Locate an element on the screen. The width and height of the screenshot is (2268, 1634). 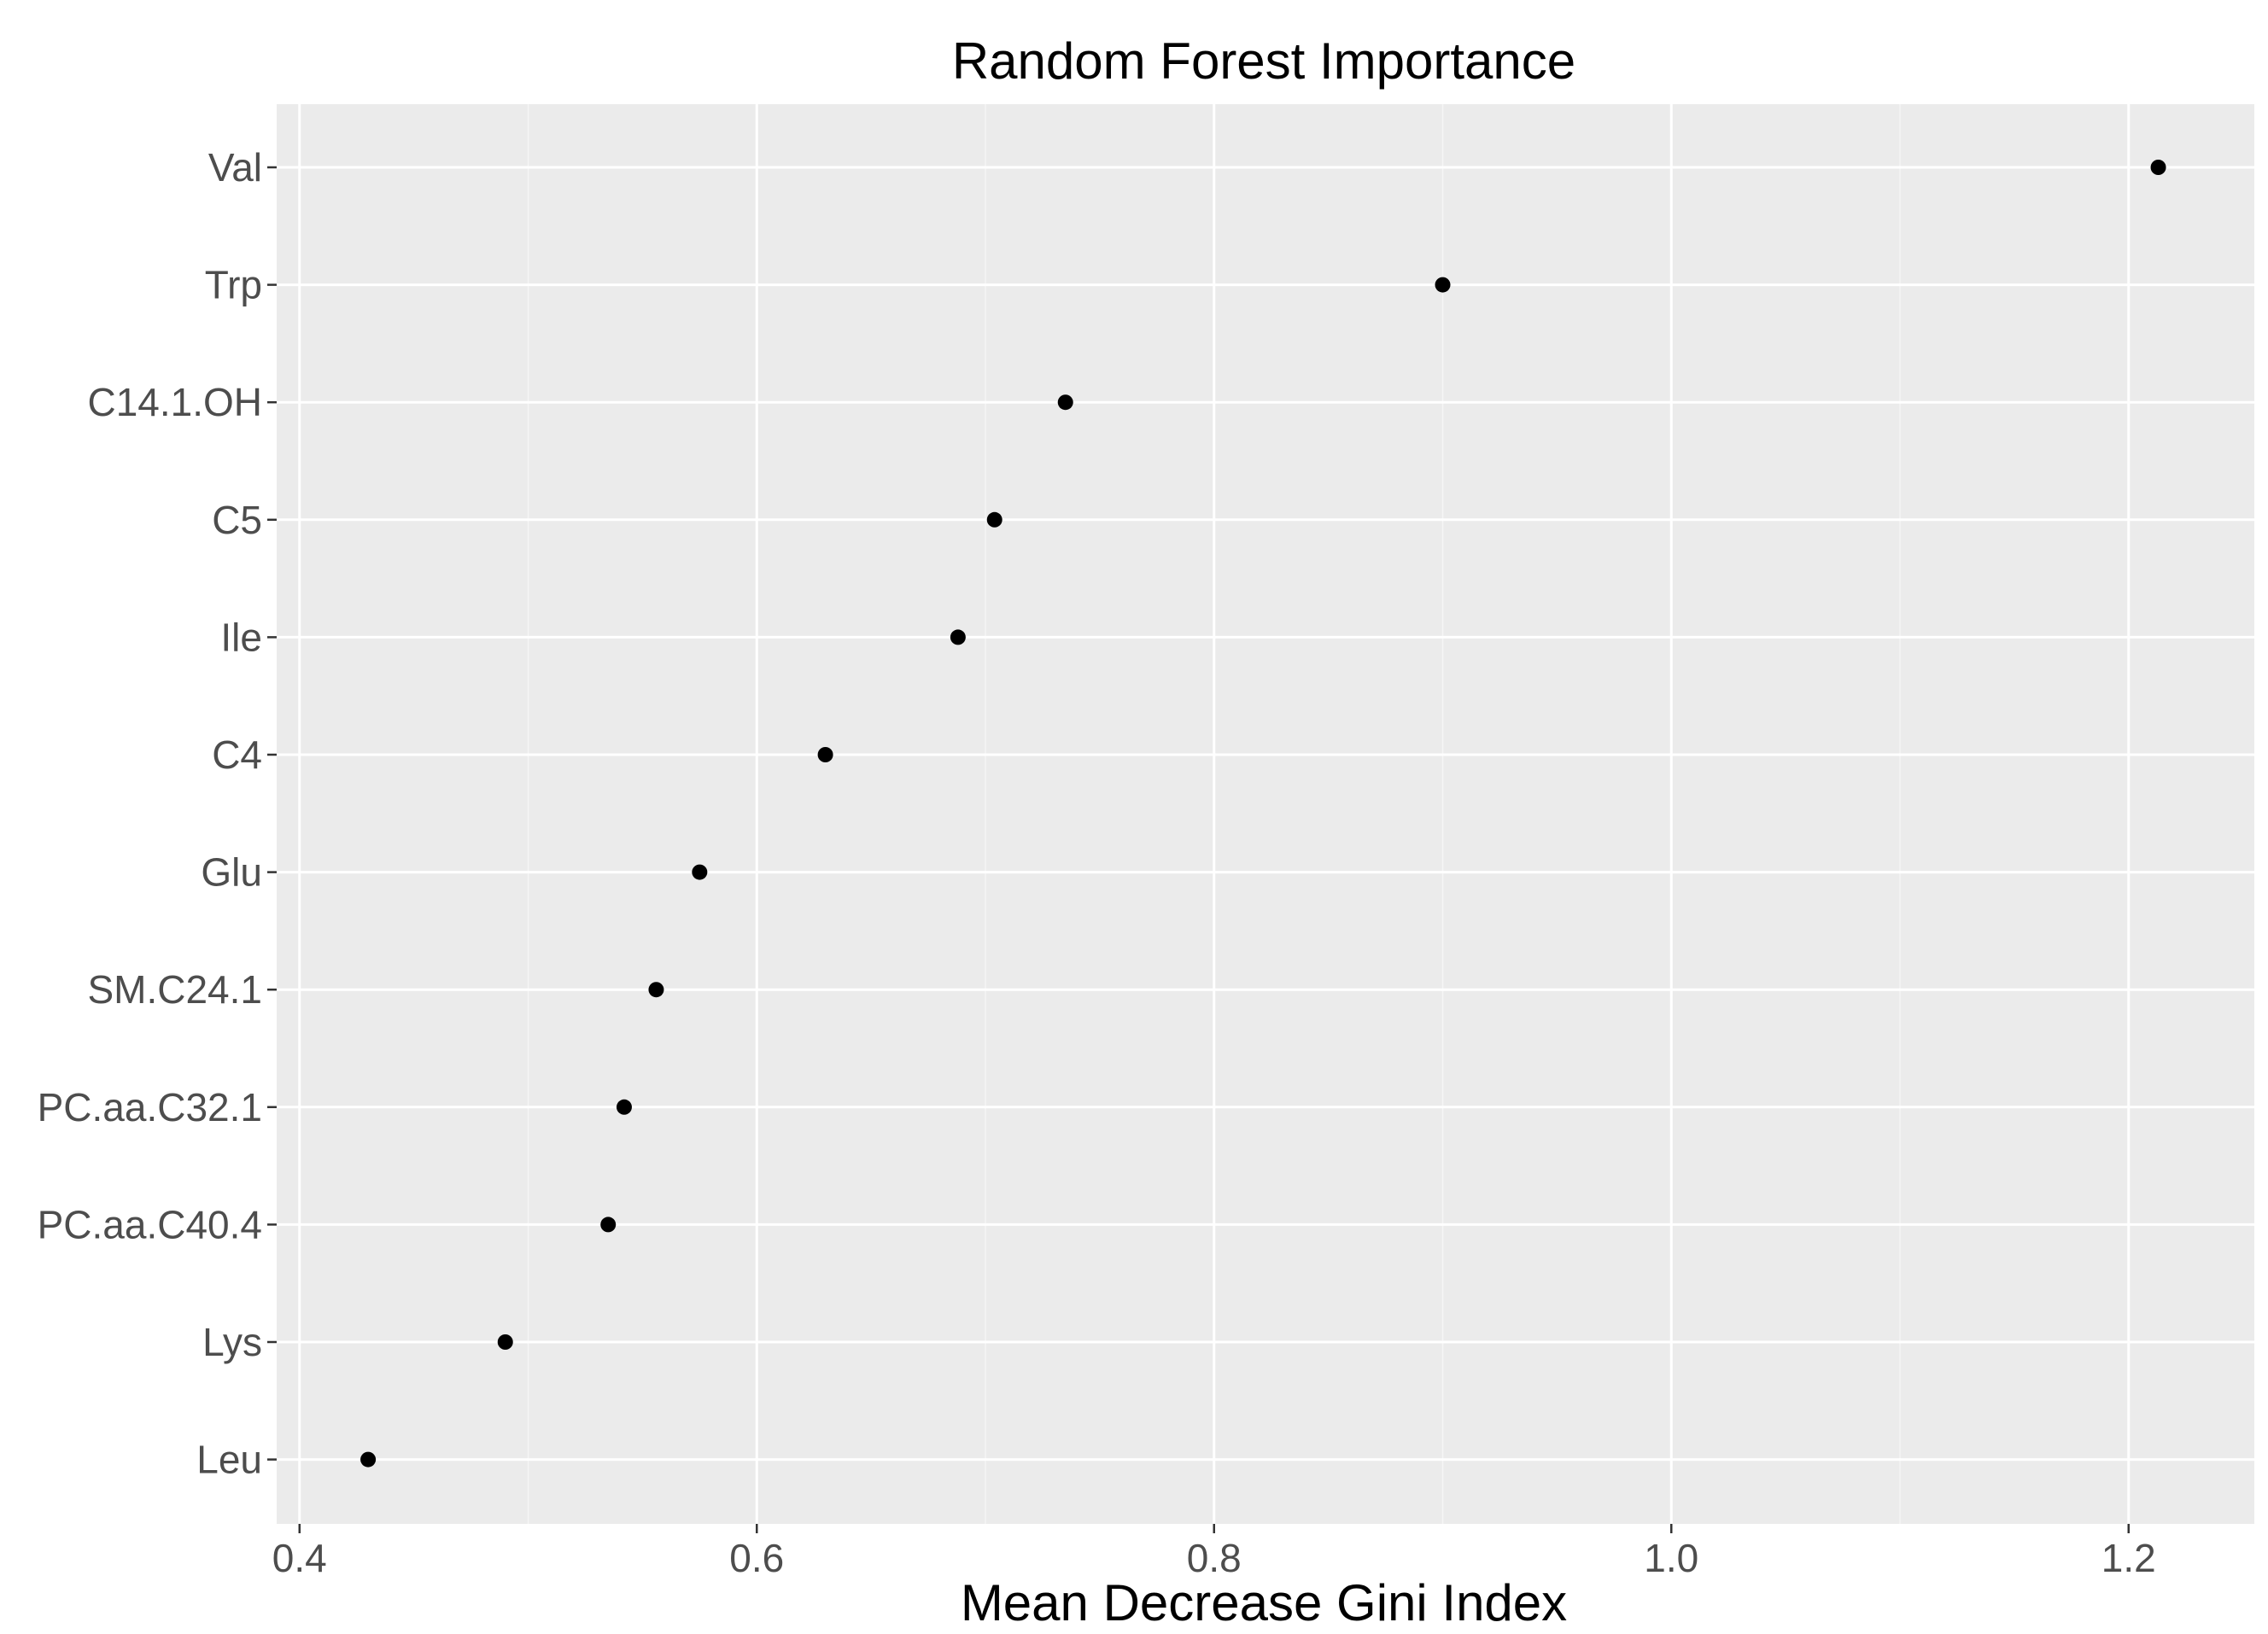
y-tick-label: Lys is located at coordinates (232, 1342).